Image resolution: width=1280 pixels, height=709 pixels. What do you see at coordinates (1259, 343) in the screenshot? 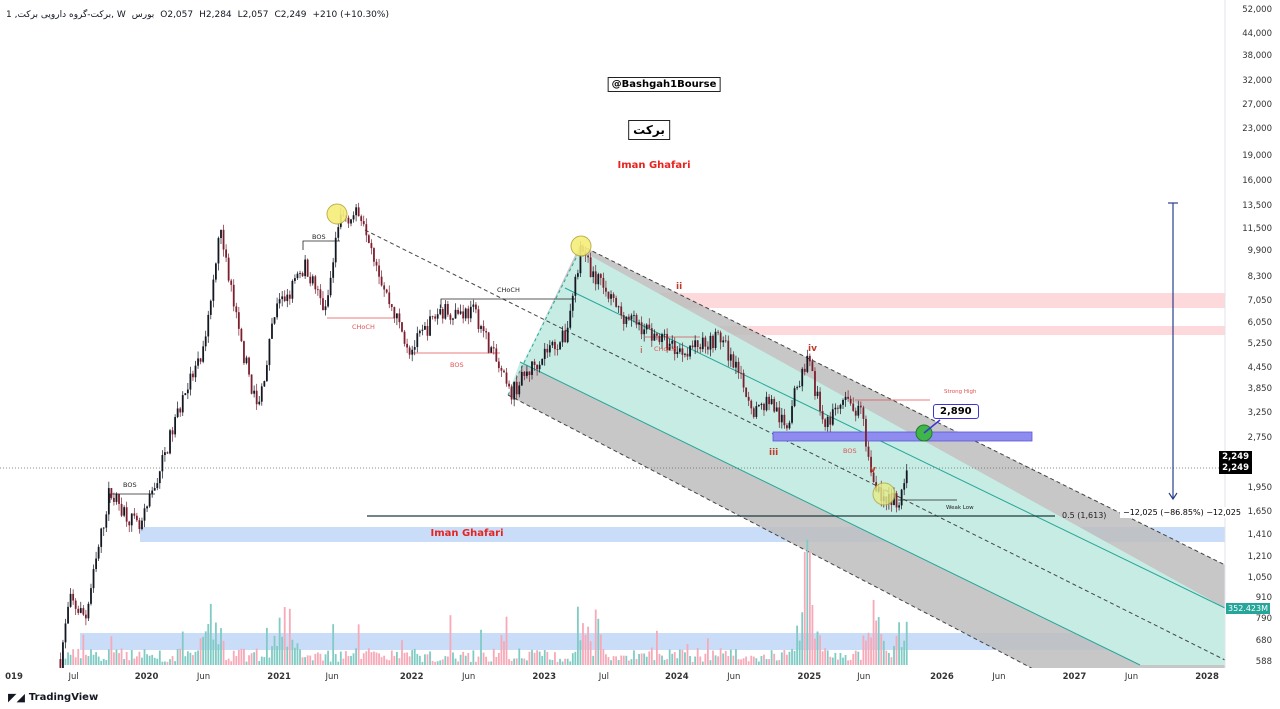
I see `price-tick: 5,250` at bounding box center [1259, 343].